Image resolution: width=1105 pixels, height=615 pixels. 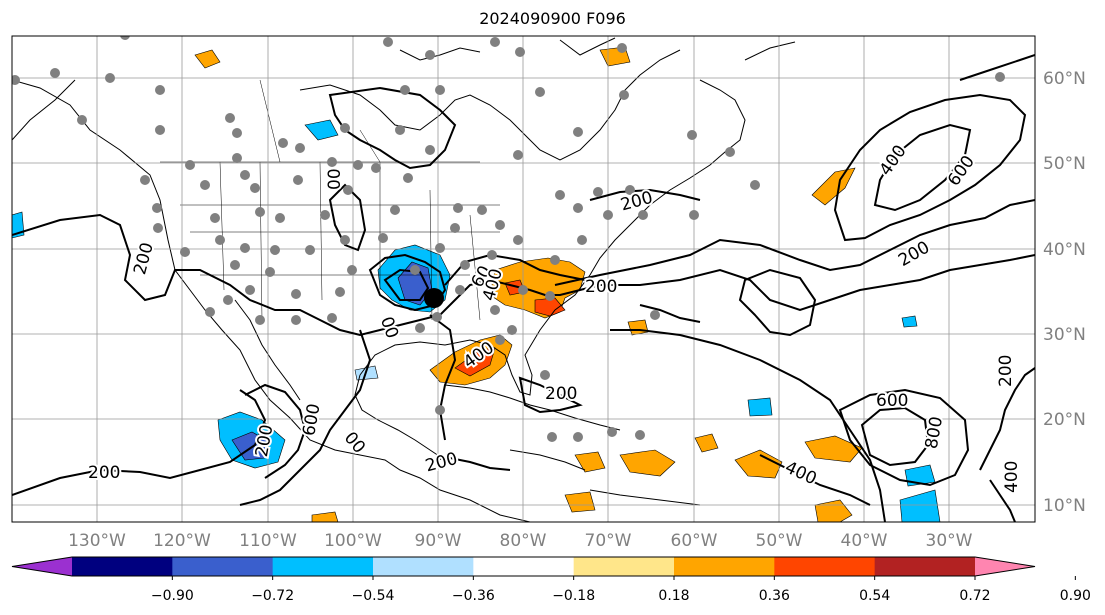 I want to click on storm-center-marker, so click(x=434, y=298).